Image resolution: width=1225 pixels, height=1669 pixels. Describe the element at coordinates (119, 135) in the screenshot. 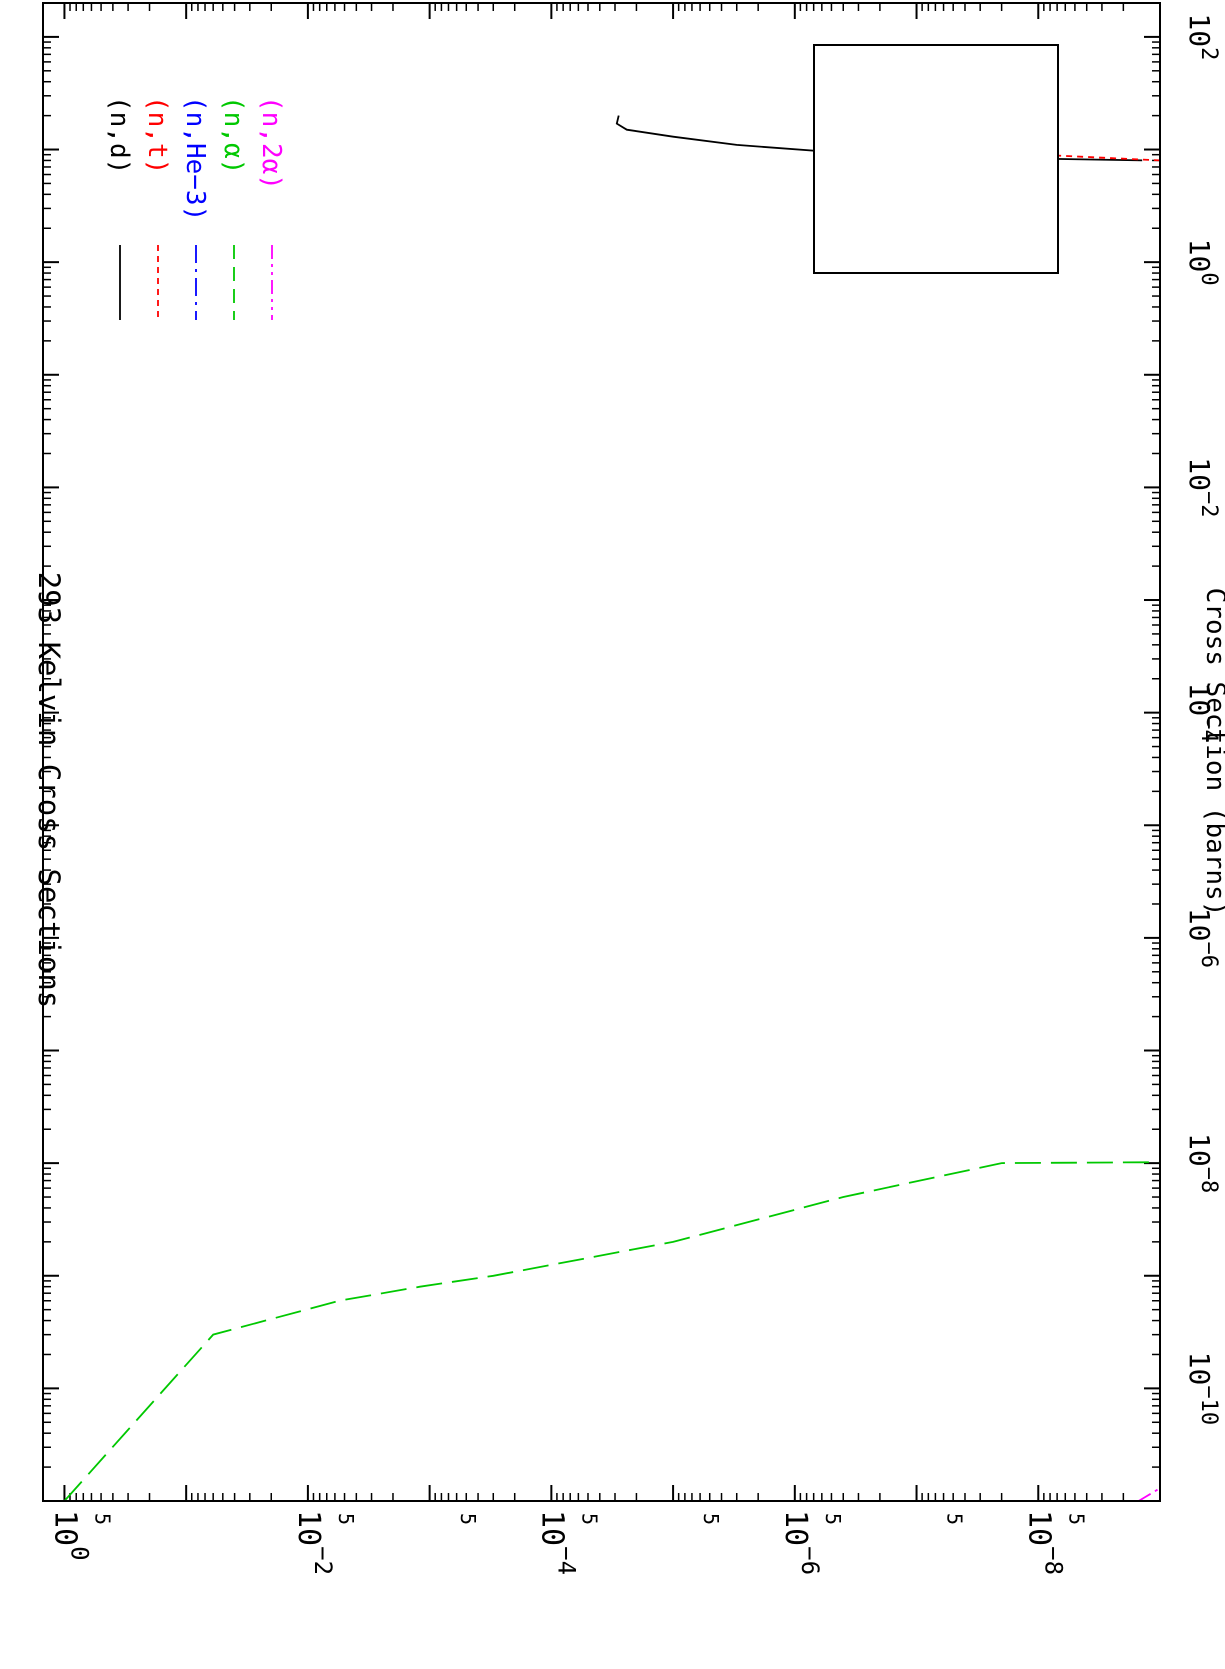

I see `legend-label-0: (n,d)` at that location.